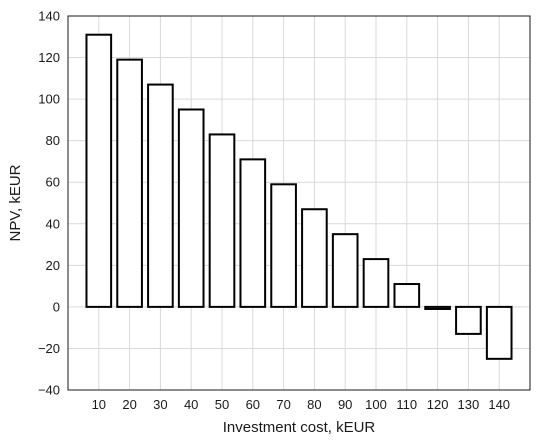 Image resolution: width=550 pixels, height=441 pixels. Describe the element at coordinates (53, 182) in the screenshot. I see `y-tick-label: 60` at that location.